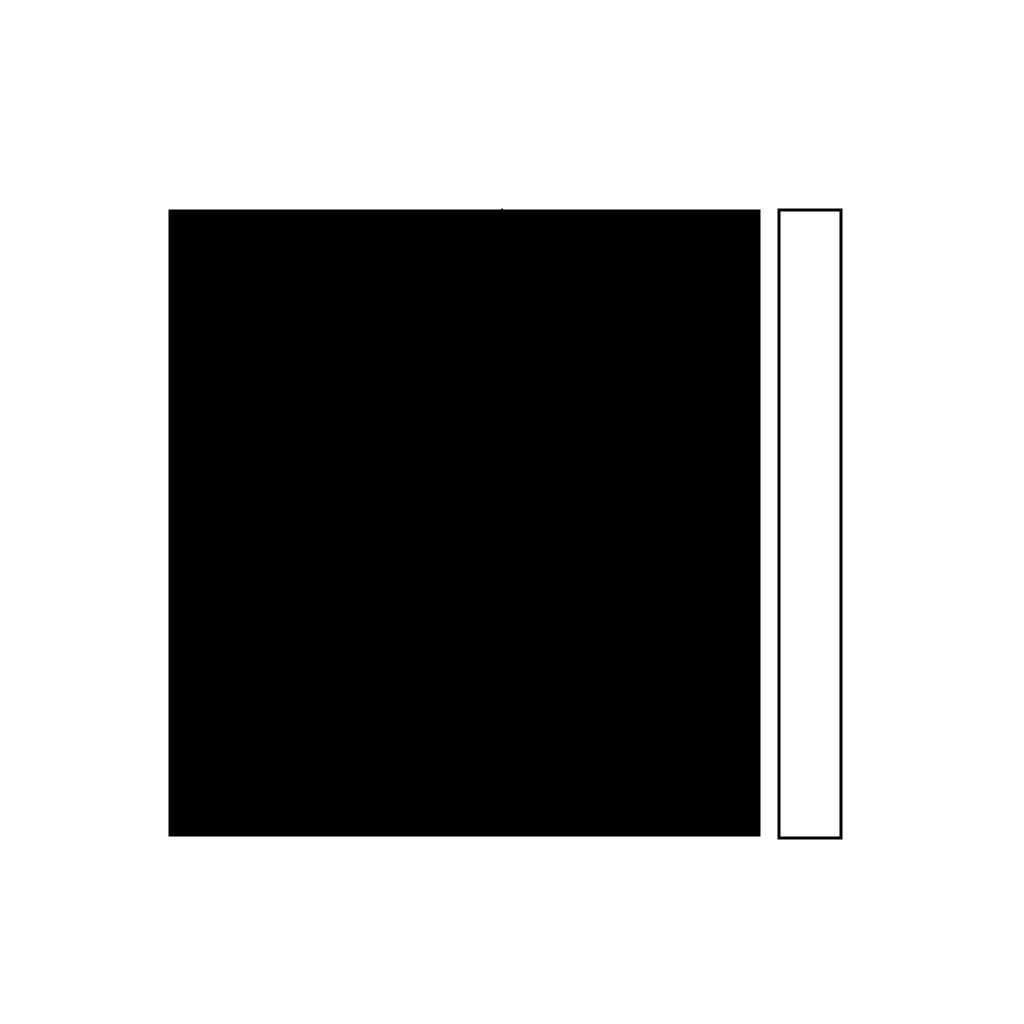 The image size is (1024, 1024). I want to click on reference-vector, so click(611, 309).